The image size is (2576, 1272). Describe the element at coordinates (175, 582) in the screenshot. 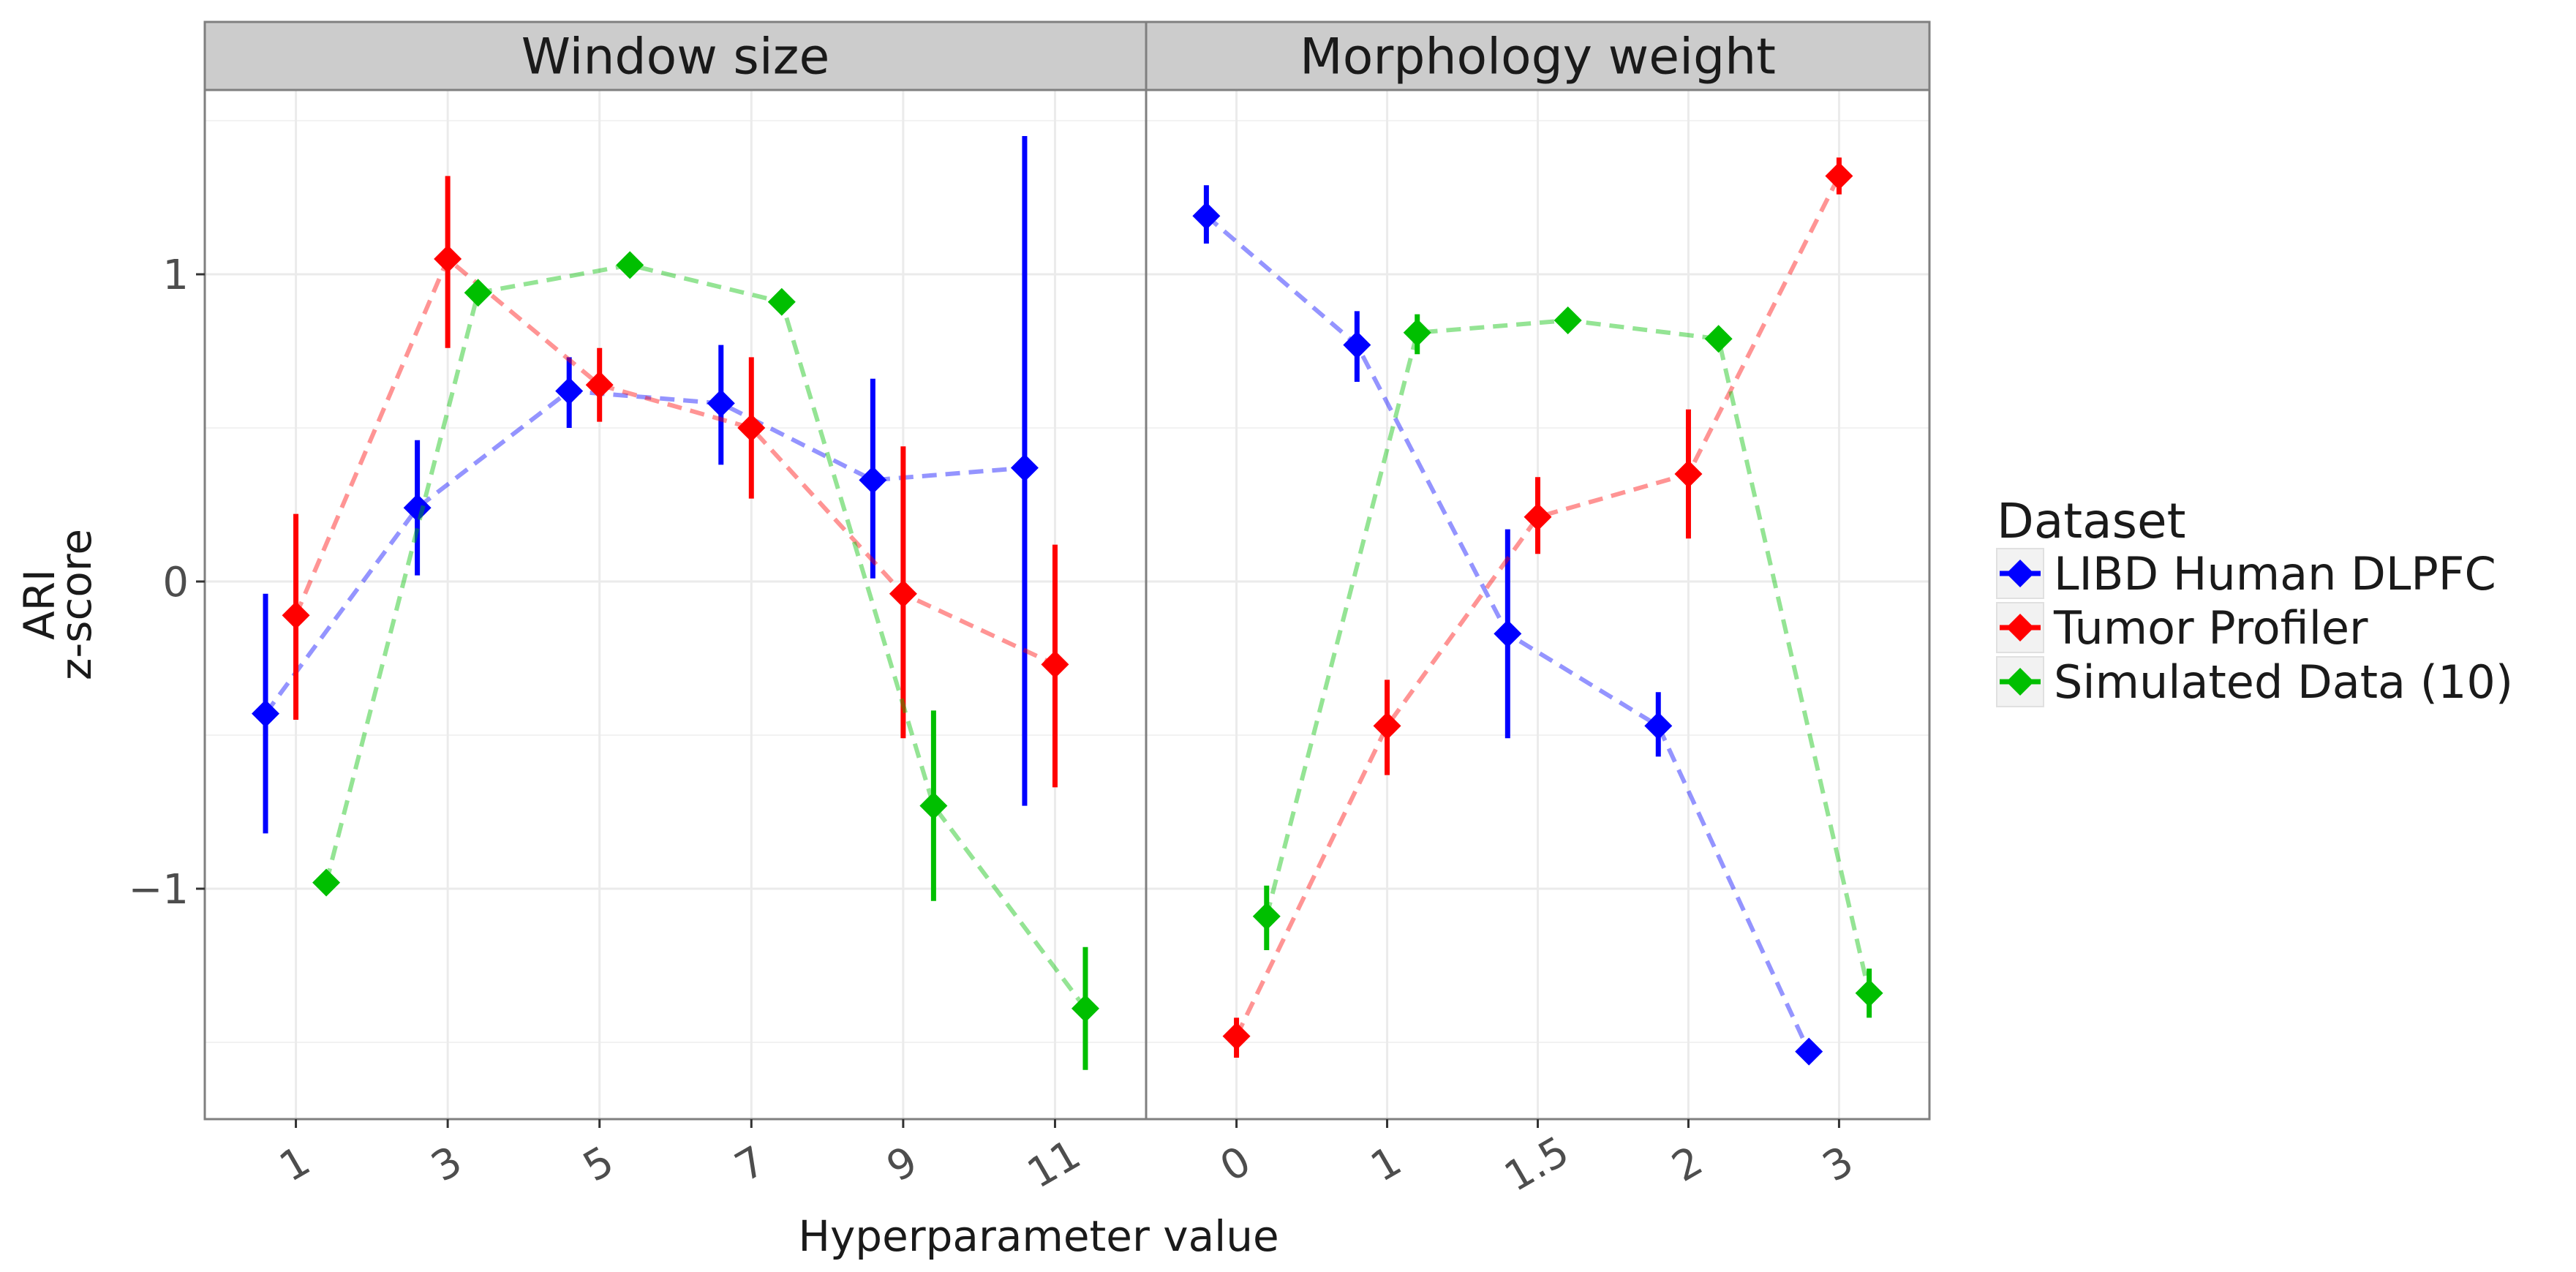

I see `y-tick-label: 0` at that location.